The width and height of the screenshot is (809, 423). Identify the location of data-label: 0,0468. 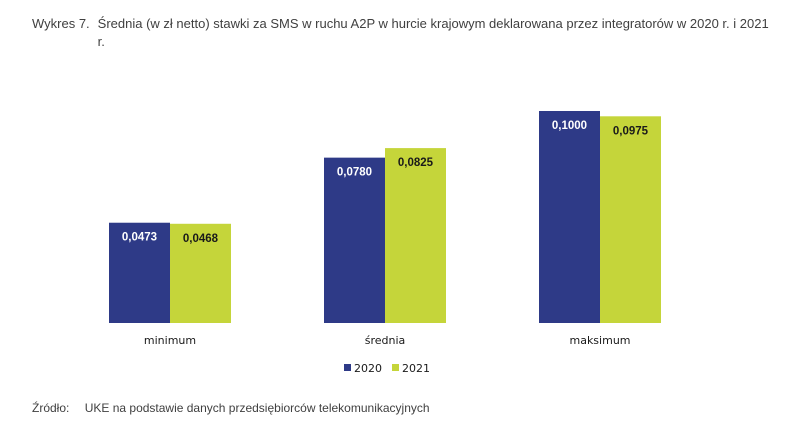
(201, 239).